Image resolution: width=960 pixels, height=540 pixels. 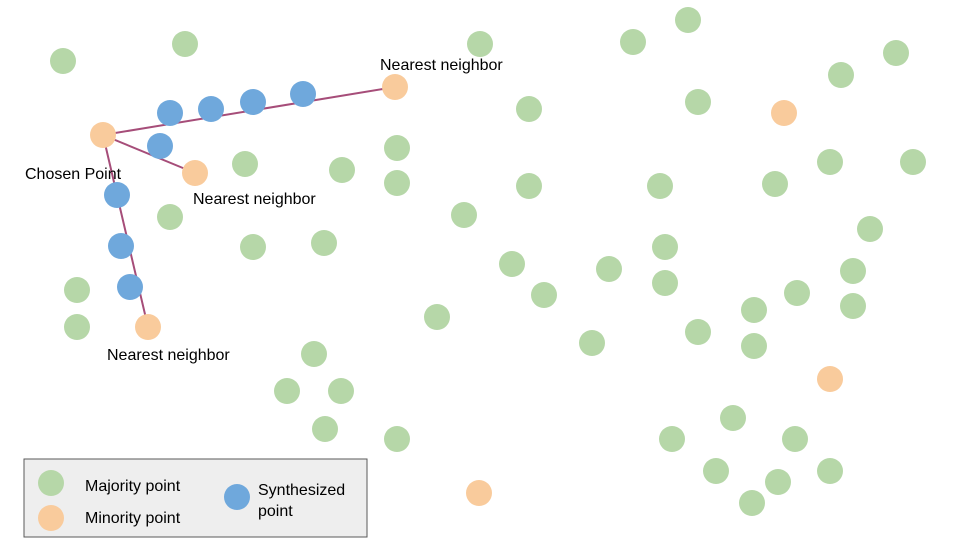 What do you see at coordinates (441, 65) in the screenshot?
I see `label-nearest-neighbor-top: Nearest neighbor` at bounding box center [441, 65].